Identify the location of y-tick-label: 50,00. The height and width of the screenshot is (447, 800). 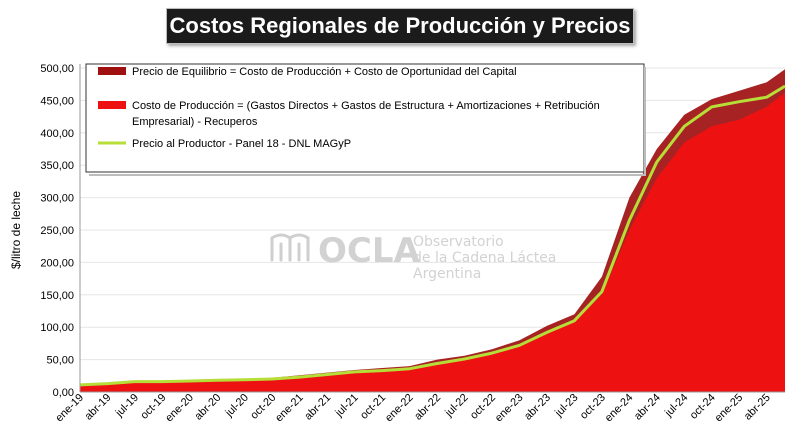
(60, 361).